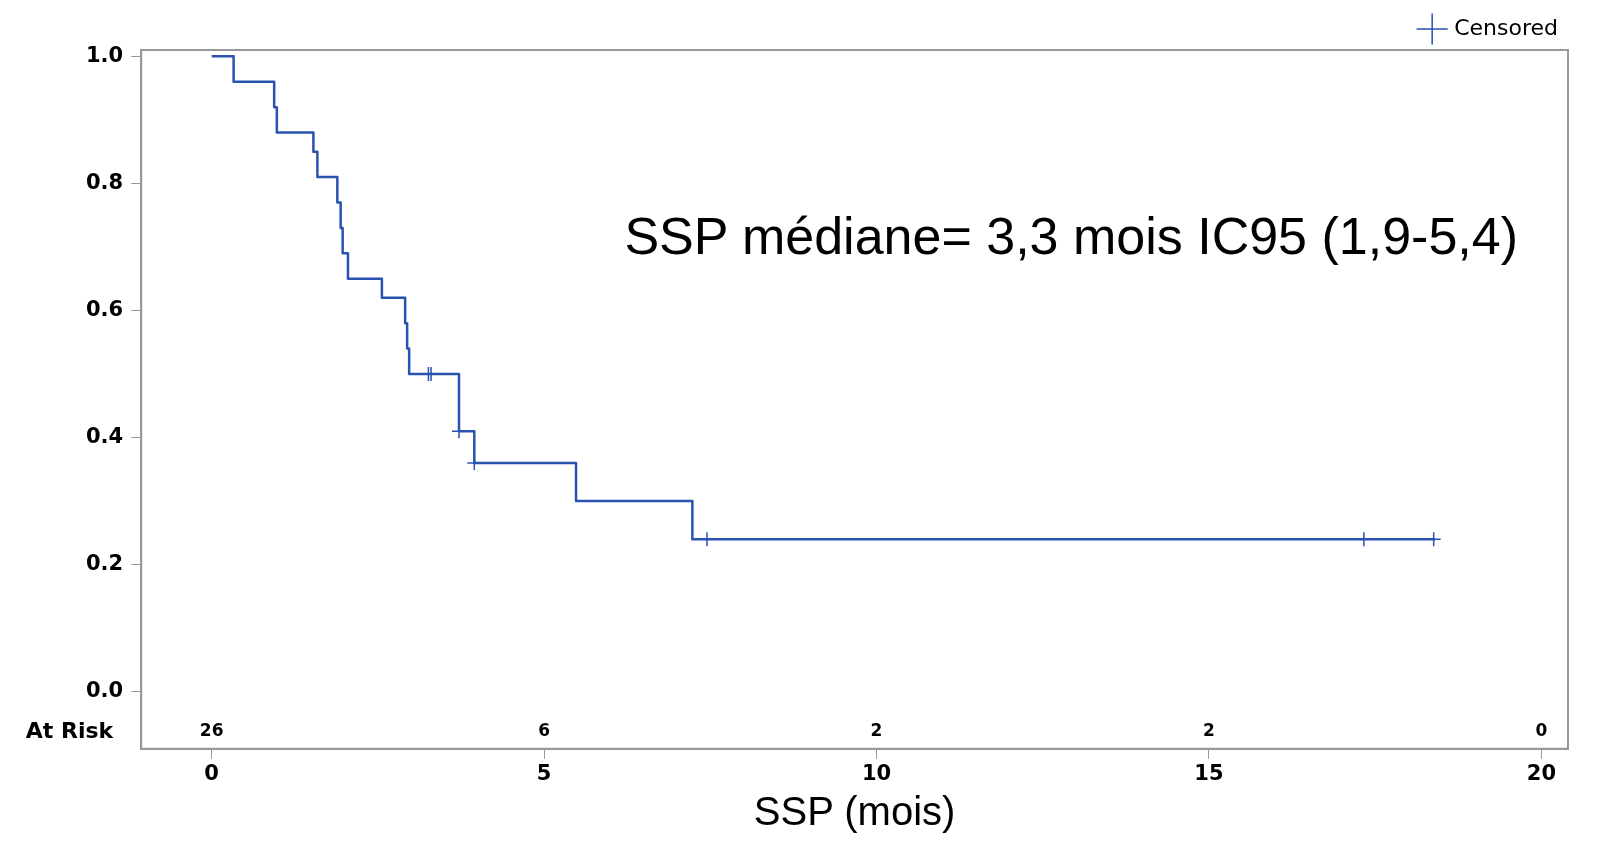 Image resolution: width=1605 pixels, height=850 pixels. Describe the element at coordinates (105, 308) in the screenshot. I see `y-tick-label: 0.6` at that location.